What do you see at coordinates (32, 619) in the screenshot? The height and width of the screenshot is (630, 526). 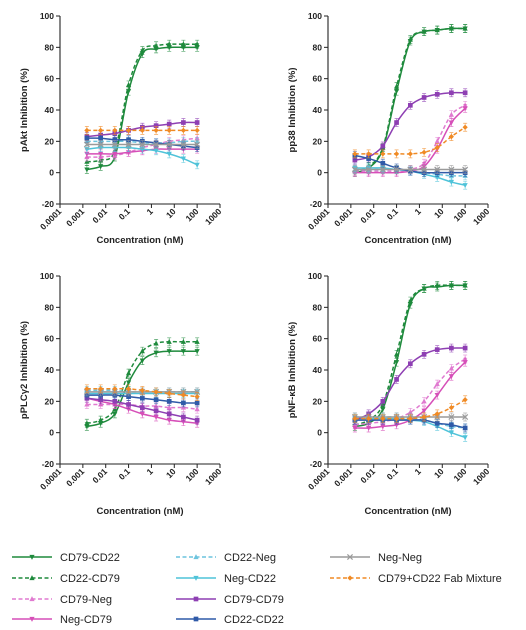 I see `legend-marker-neg_cd79` at bounding box center [32, 619].